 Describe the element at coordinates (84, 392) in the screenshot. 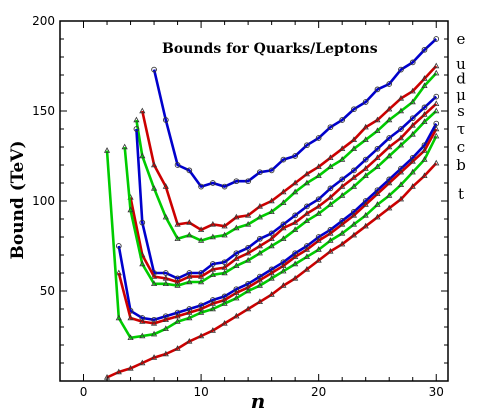

I see `x-tick-label: 0` at that location.